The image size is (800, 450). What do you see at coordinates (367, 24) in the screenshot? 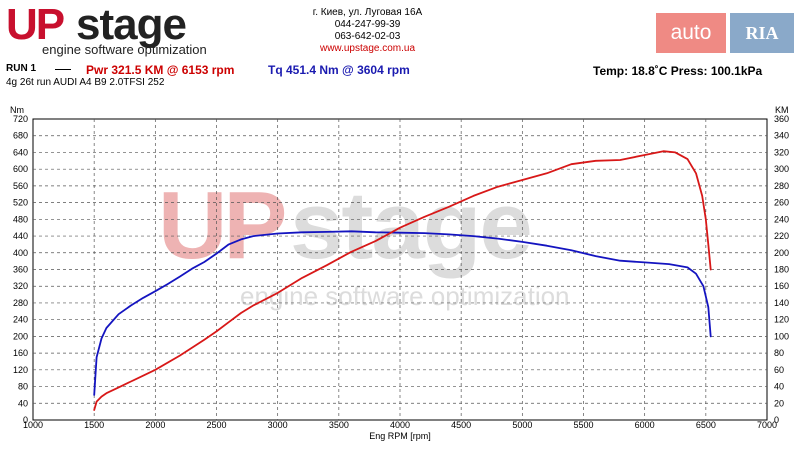
I see `phone-1: 044-247-99-39` at bounding box center [367, 24].